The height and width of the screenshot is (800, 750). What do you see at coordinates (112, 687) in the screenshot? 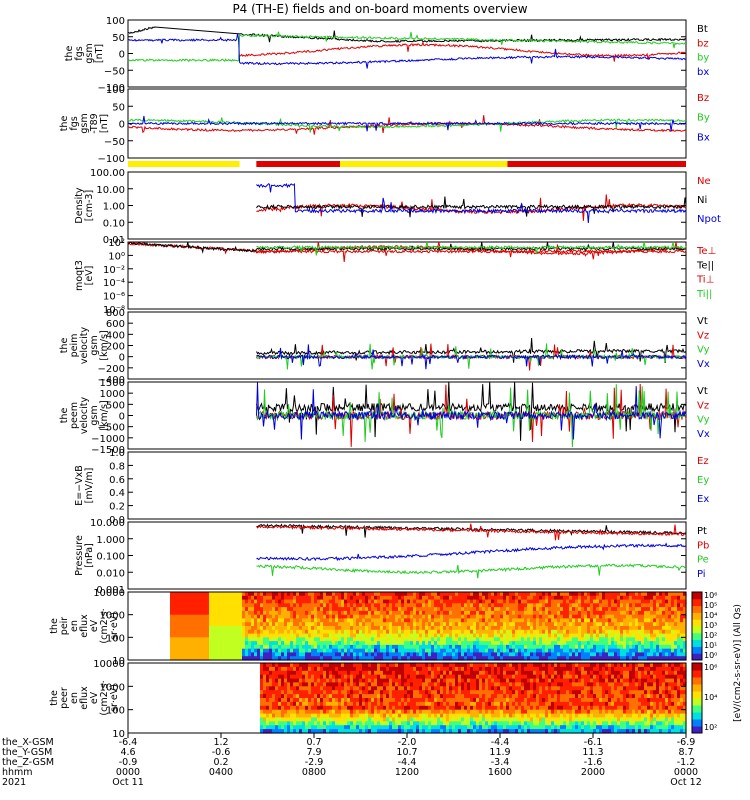
I see `ytick-label-peer: 1000` at bounding box center [112, 687].